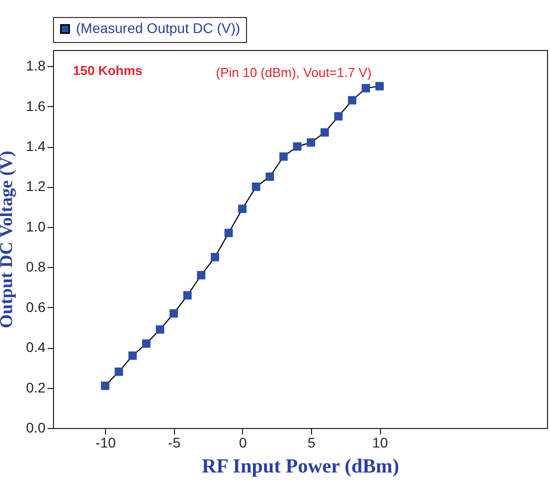  I want to click on y-tick-label: 0.6, so click(36, 306).